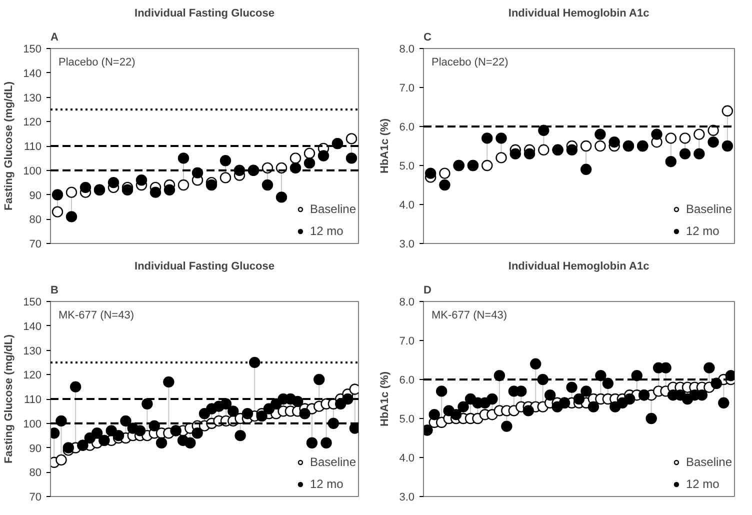 The width and height of the screenshot is (752, 515). I want to click on y-tick-label: 90, so click(35, 448).